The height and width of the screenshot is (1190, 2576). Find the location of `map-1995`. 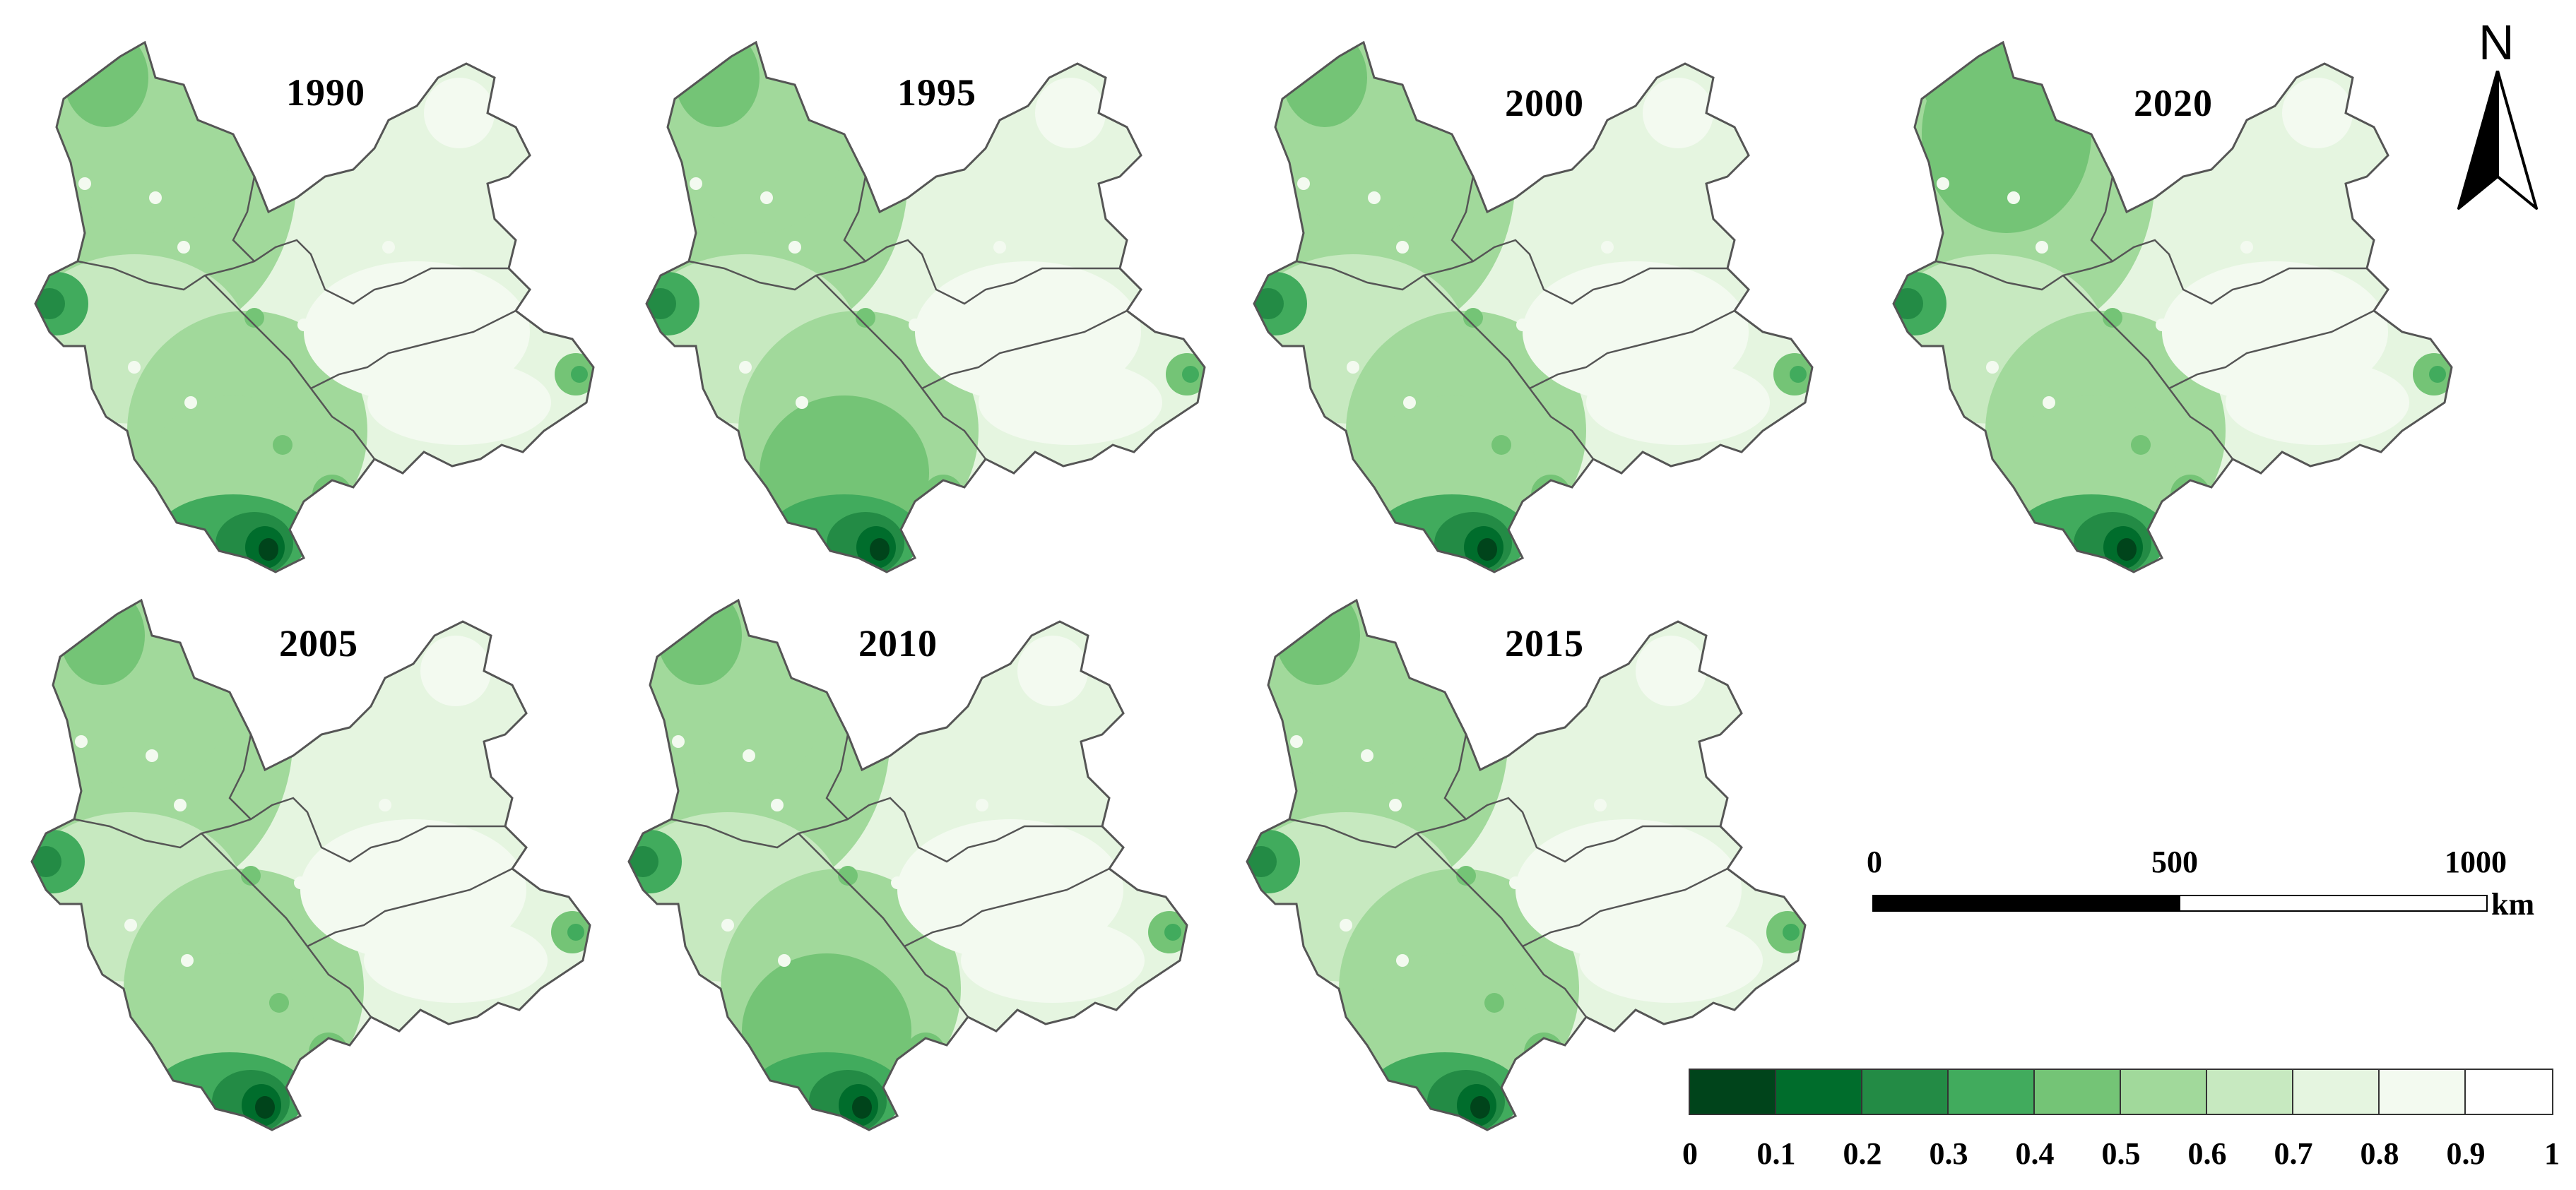

map-1995 is located at coordinates (925, 306).